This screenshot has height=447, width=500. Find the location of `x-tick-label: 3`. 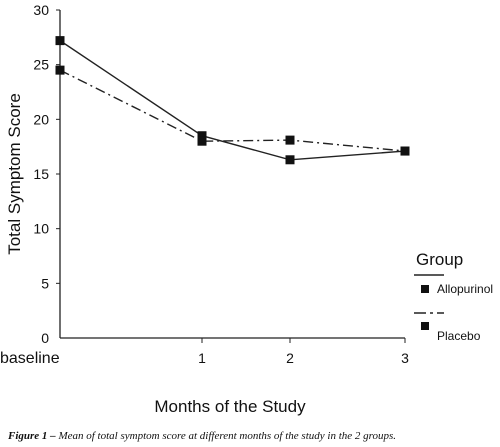

x-tick-label: 3 is located at coordinates (405, 358).